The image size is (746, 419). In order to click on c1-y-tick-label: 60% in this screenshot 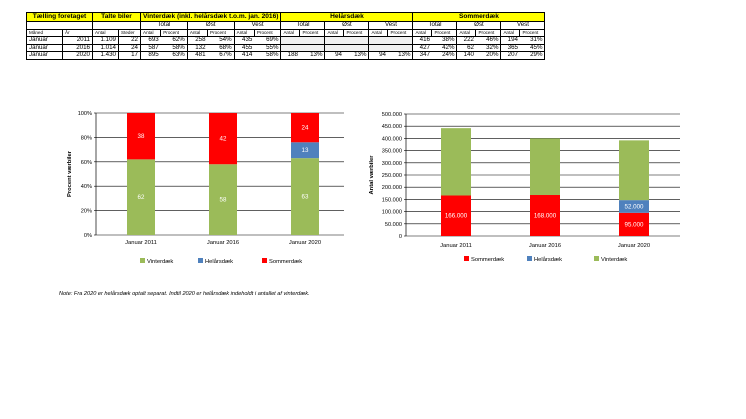, I will do `click(86, 163)`.